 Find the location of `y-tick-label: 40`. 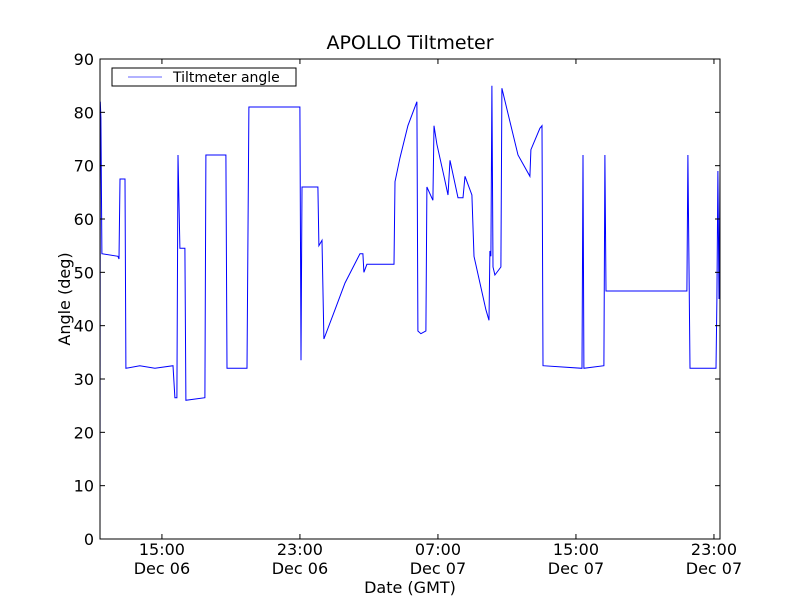

y-tick-label: 40 is located at coordinates (84, 326).